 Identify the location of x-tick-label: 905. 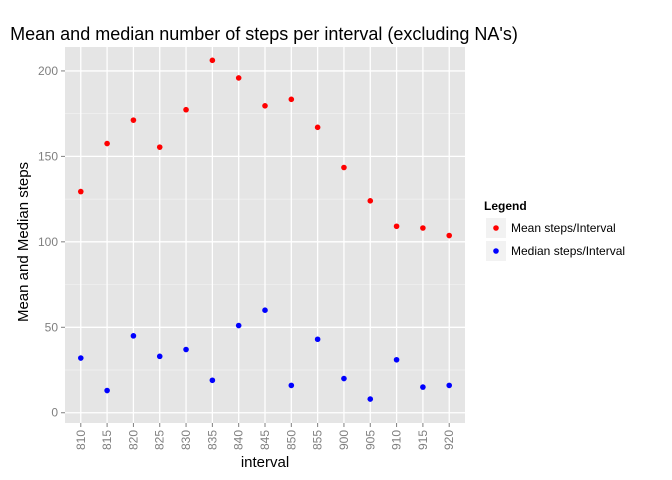
(370, 440).